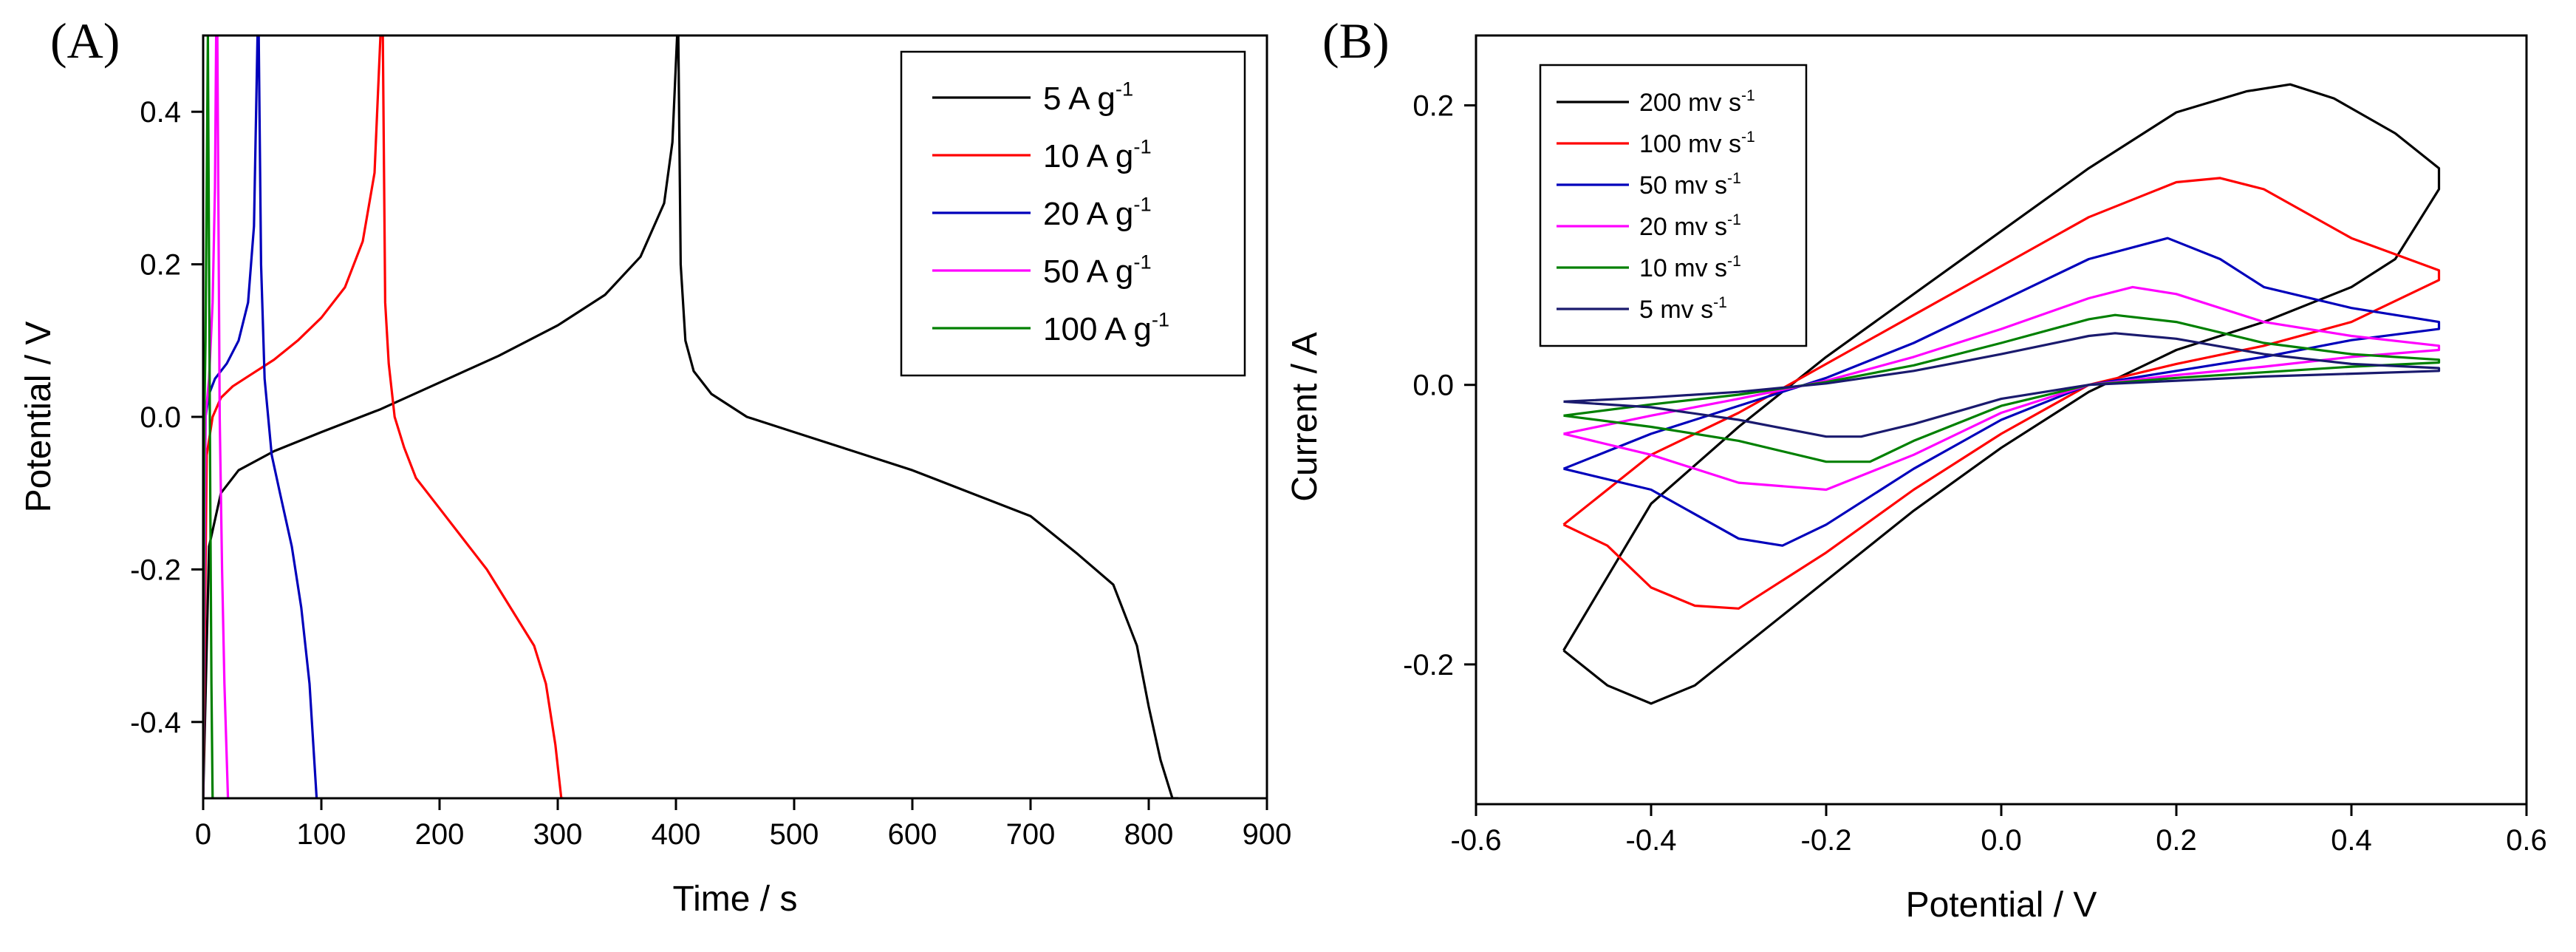 The image size is (2576, 952). What do you see at coordinates (1827, 840) in the screenshot?
I see `chart-b-x-tick-label: -0.2` at bounding box center [1827, 840].